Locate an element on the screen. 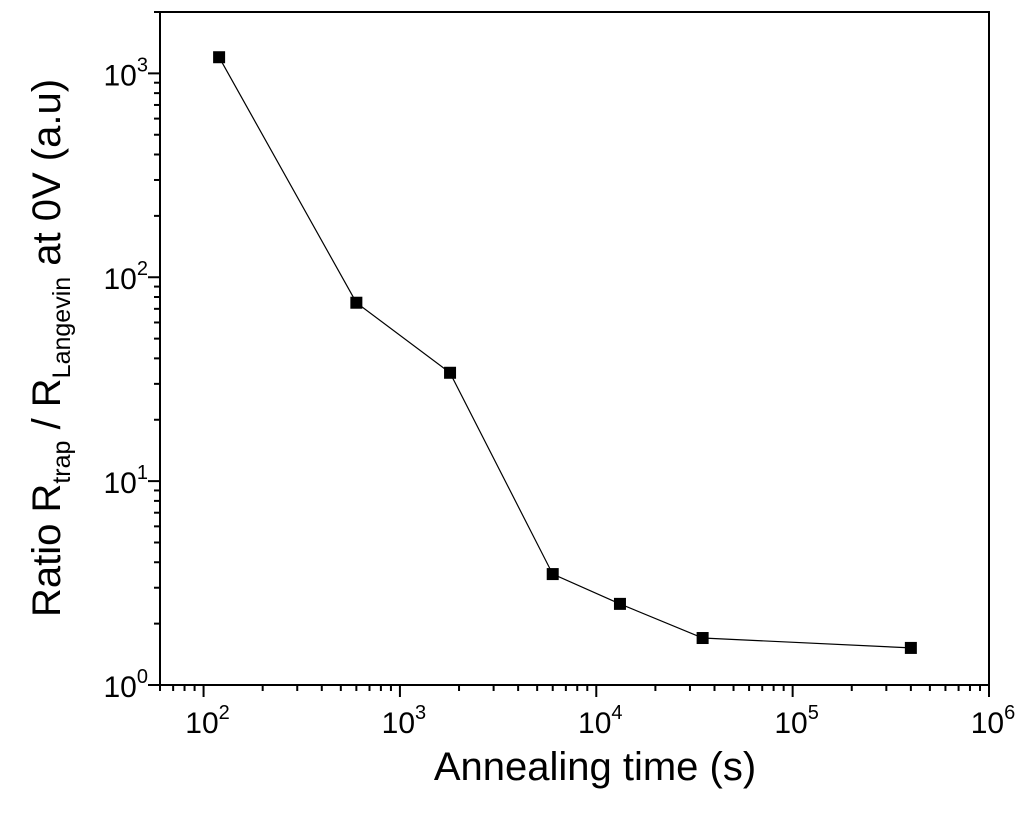 The image size is (1019, 816). y-tick-label: 10² is located at coordinates (126, 277).